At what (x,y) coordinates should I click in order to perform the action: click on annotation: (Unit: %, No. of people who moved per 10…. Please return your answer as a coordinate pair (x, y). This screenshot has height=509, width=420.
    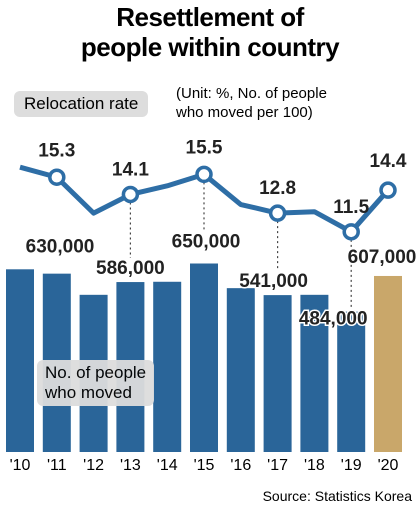
    Looking at the image, I should click on (251, 103).